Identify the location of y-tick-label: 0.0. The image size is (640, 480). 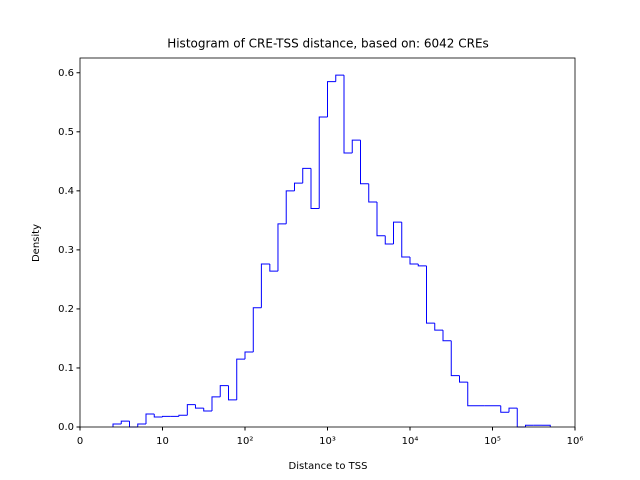
(66, 427).